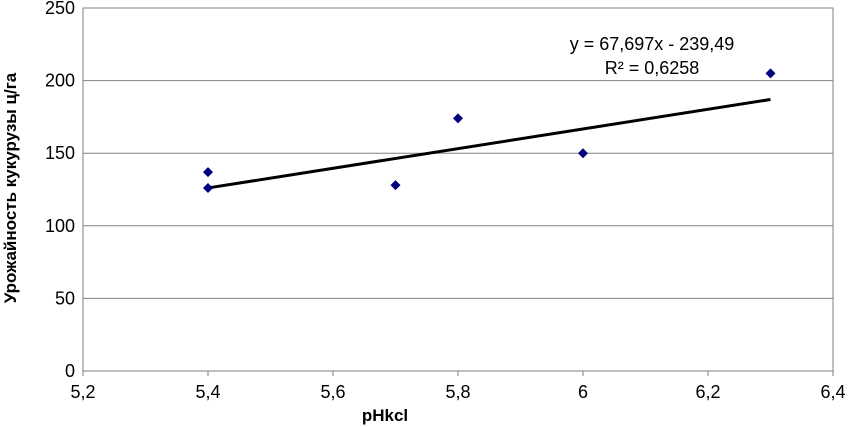  Describe the element at coordinates (583, 392) in the screenshot. I see `x-tick-label: 6` at that location.